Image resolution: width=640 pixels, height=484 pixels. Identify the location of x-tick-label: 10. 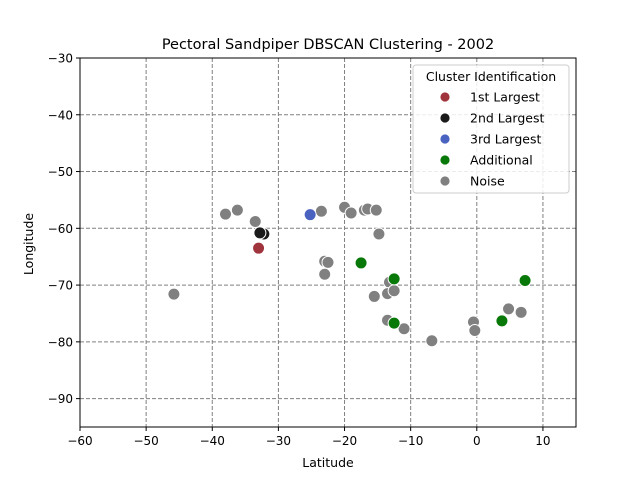
(542, 441).